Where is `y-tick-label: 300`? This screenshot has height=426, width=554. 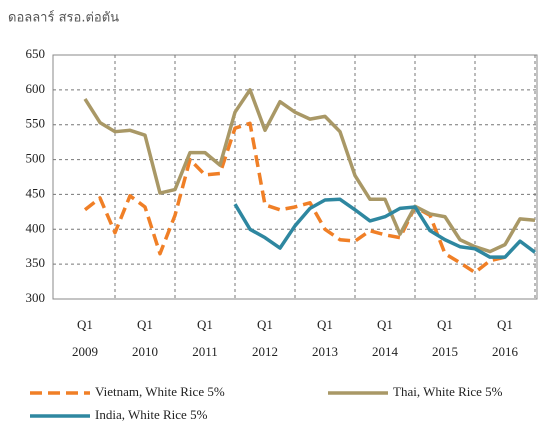
y-tick-label: 300 is located at coordinates (36, 297).